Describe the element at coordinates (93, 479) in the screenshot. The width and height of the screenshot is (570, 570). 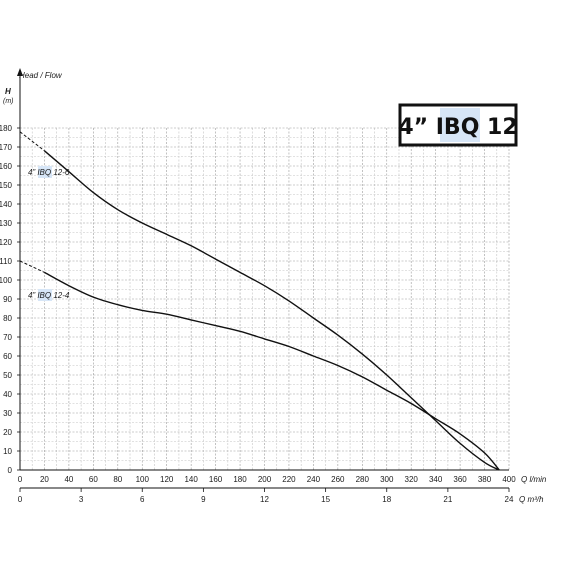
I see `x-tick-label: 60` at that location.